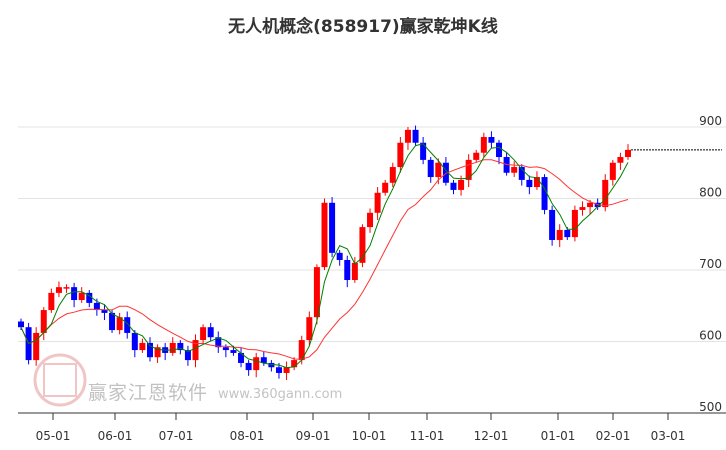 The image size is (726, 450). I want to click on watermark-url: www.360gann.com, so click(280, 394).